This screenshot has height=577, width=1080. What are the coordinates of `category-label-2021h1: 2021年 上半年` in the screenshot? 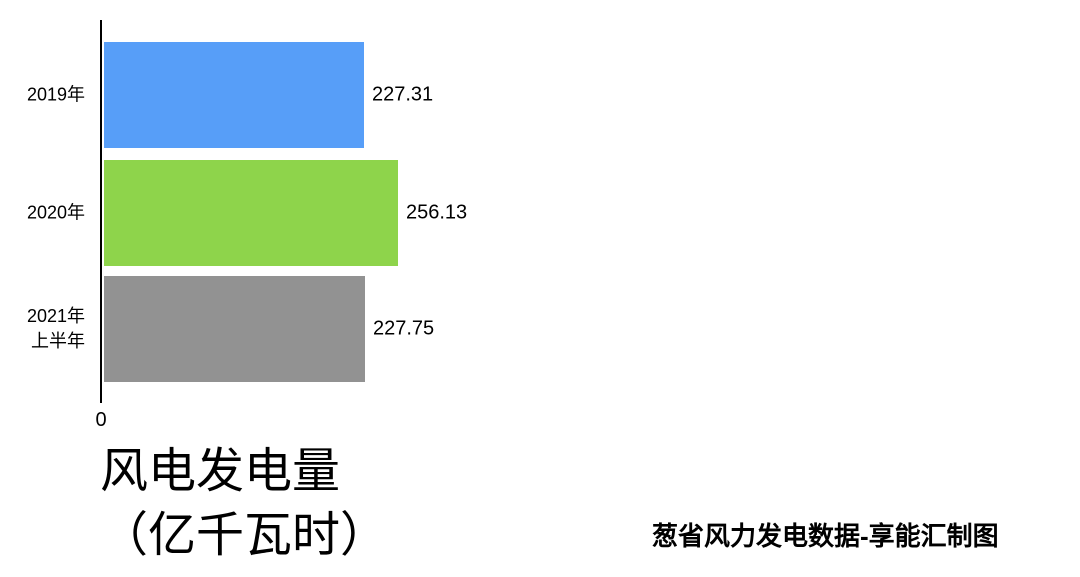 It's located at (55, 328).